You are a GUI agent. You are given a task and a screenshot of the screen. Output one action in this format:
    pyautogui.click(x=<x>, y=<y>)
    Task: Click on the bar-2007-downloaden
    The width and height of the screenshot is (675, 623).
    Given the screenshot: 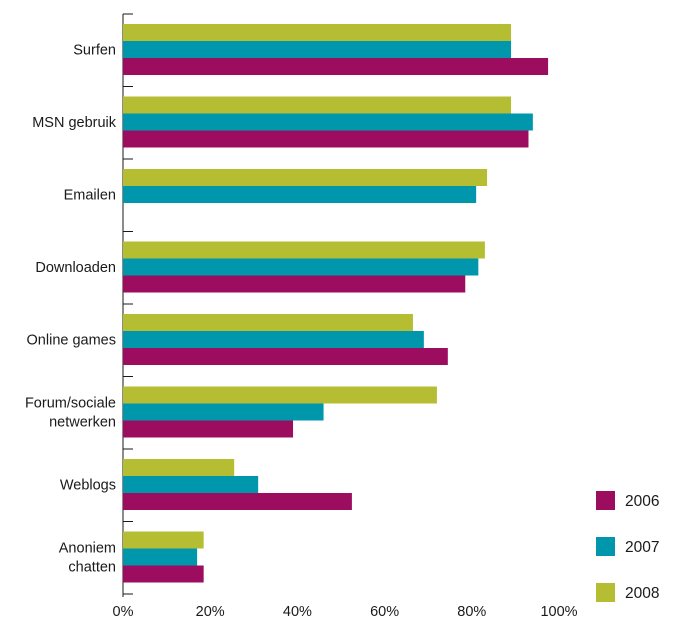 What is the action you would take?
    pyautogui.click(x=300, y=267)
    